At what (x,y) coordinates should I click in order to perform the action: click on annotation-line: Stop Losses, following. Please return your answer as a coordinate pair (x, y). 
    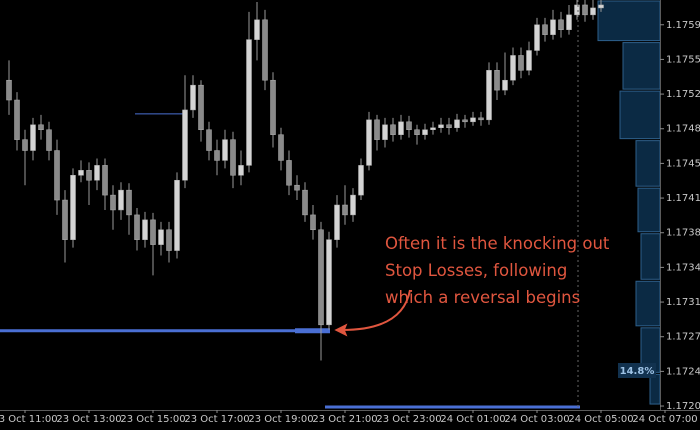
    Looking at the image, I should click on (476, 270).